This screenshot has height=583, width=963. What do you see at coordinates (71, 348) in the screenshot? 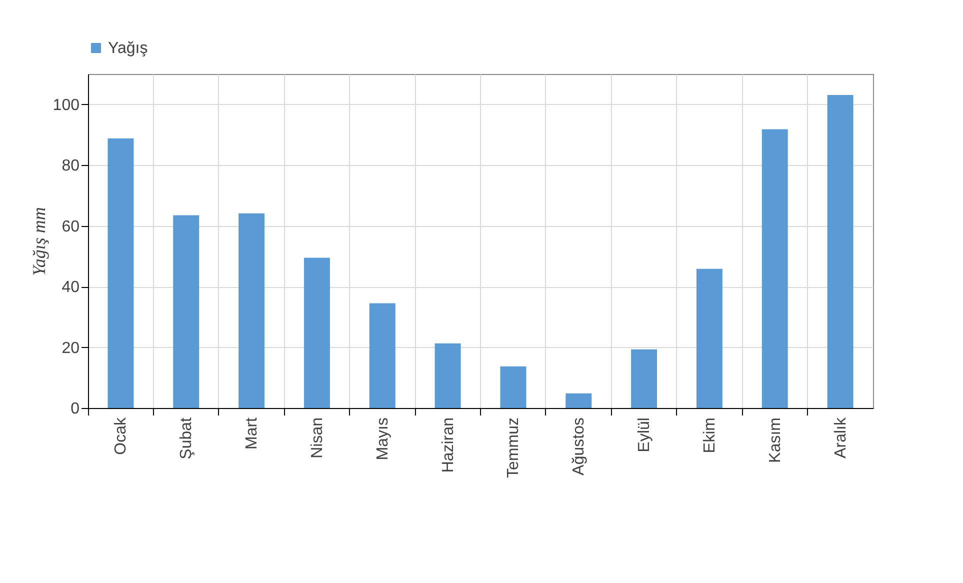
I see `y-tick-label: 20` at bounding box center [71, 348].